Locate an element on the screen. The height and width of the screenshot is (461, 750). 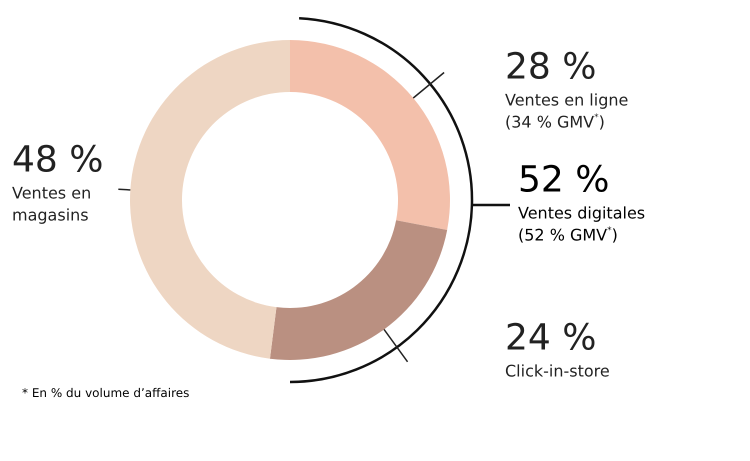
data-label: 48 % is located at coordinates (58, 160).